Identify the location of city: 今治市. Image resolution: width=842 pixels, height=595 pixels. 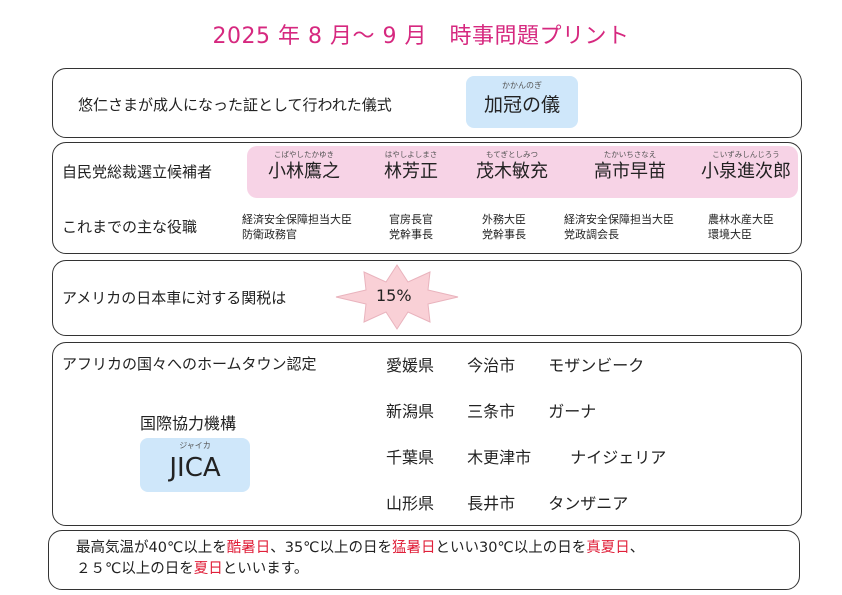
(491, 365).